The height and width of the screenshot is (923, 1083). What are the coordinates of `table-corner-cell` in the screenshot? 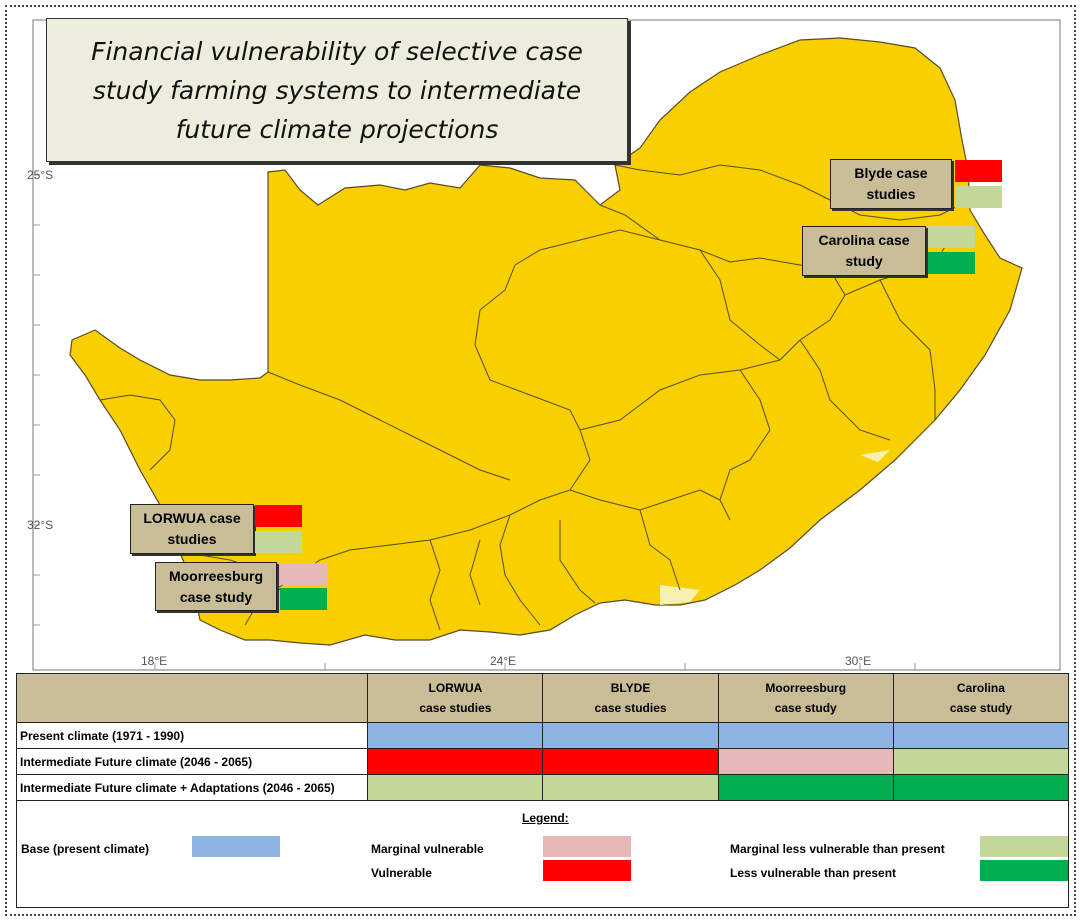 It's located at (192, 698).